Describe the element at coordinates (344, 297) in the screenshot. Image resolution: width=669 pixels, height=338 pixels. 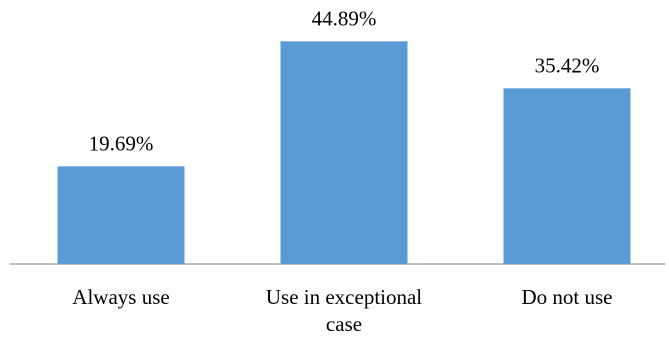
I see `category-label-line: Use in exceptional` at that location.